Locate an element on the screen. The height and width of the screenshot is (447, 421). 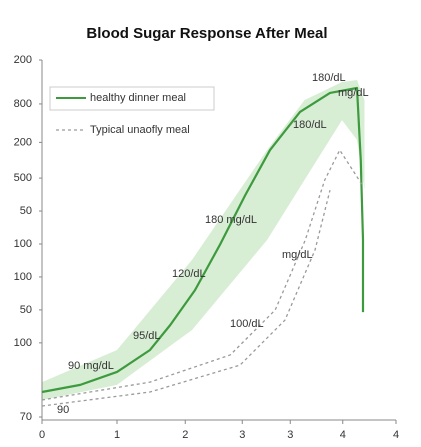
annotation: 90 is located at coordinates (63, 410).